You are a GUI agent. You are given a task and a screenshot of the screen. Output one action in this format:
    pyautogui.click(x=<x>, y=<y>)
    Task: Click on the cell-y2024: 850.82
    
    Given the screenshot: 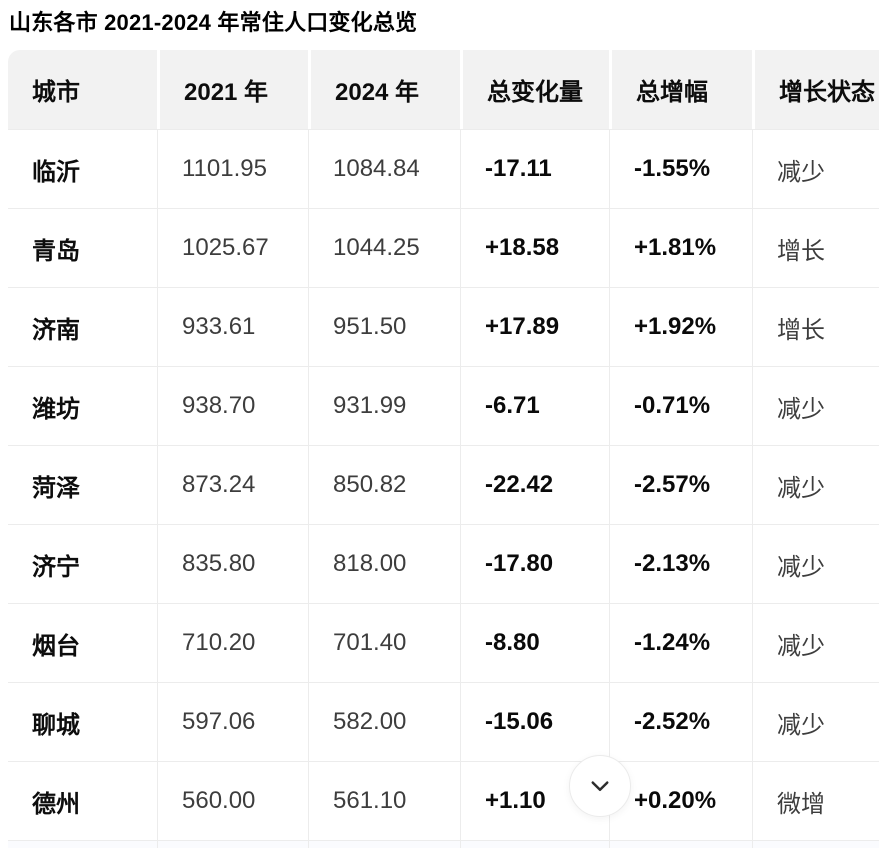 What is the action you would take?
    pyautogui.click(x=384, y=484)
    